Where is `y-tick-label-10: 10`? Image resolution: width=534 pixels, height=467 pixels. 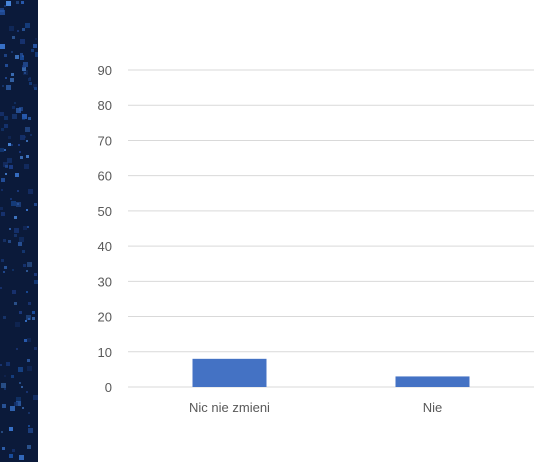 y-tick-label-10: 10 is located at coordinates (105, 352).